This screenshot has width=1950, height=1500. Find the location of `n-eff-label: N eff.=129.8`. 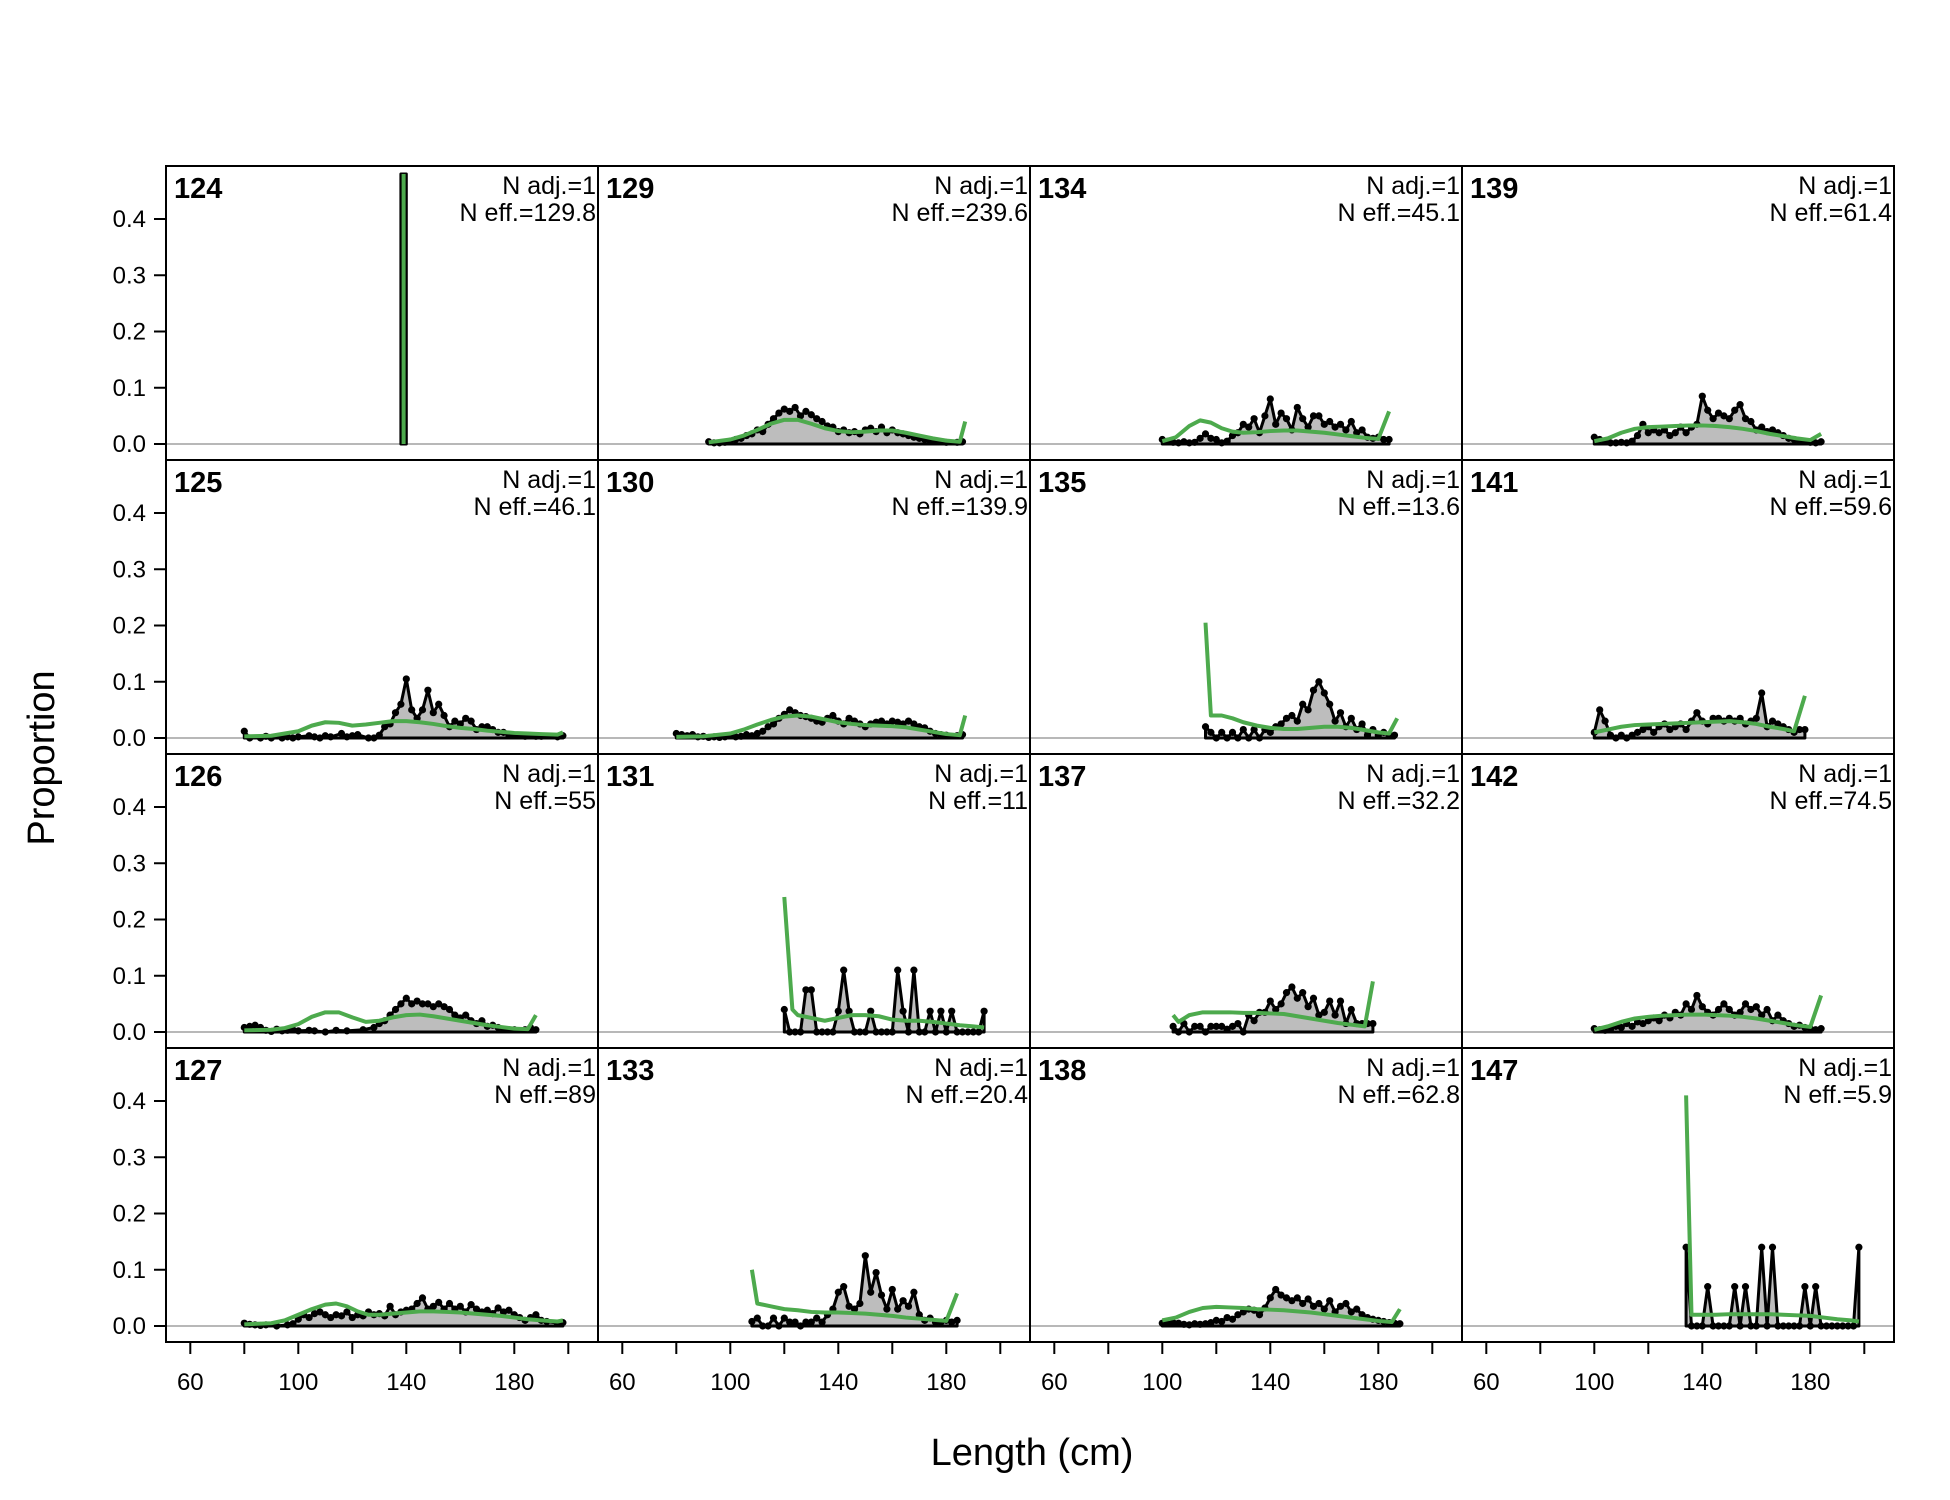

n-eff-label: N eff.=129.8 is located at coordinates (528, 213).